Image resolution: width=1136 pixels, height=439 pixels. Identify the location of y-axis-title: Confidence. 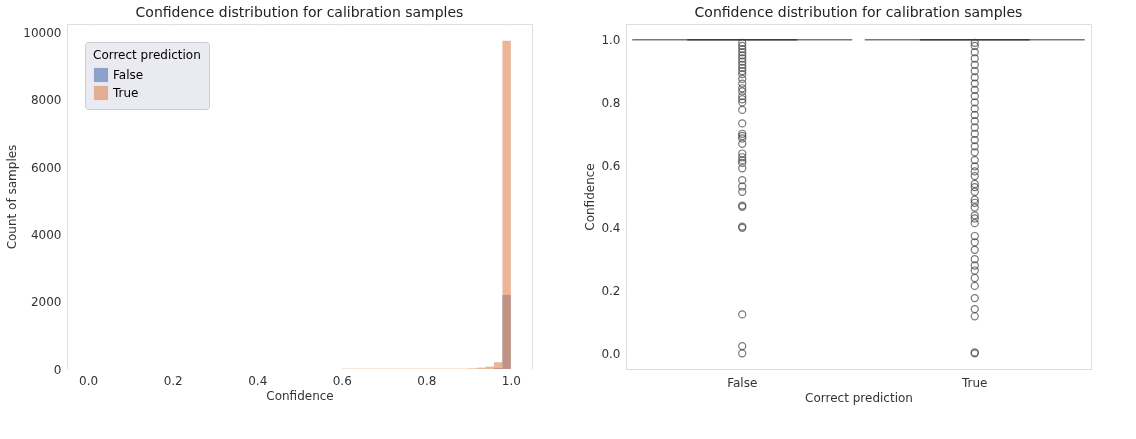
(590, 197).